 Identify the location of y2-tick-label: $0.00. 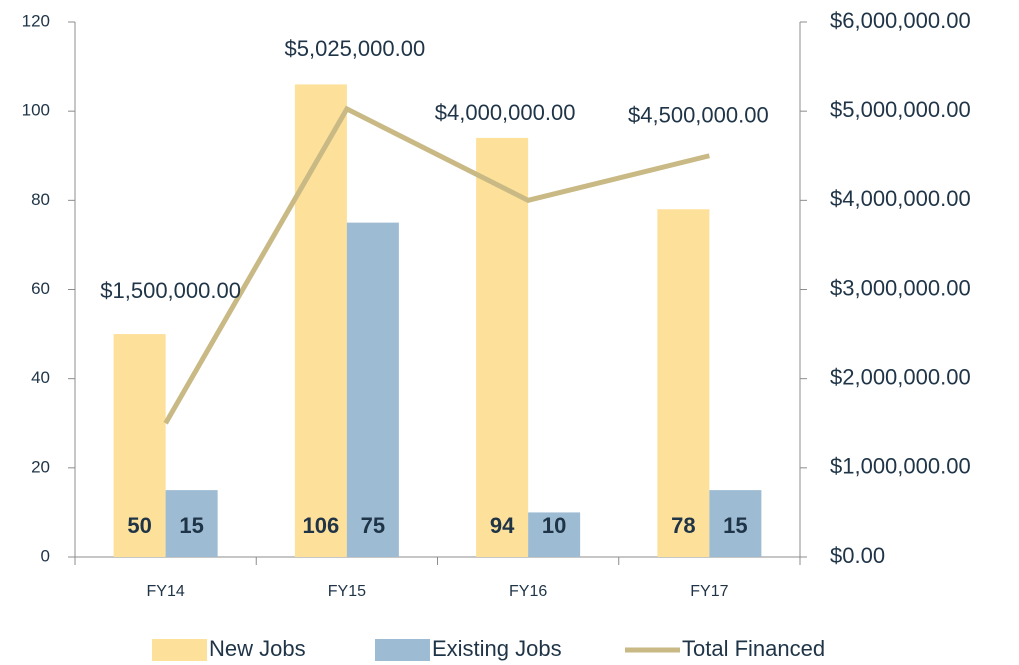
(857, 555).